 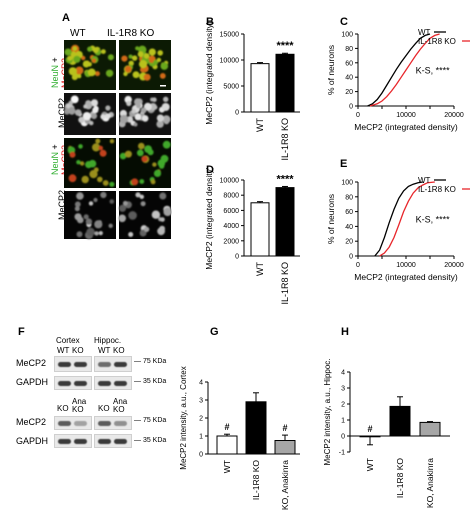 I want to click on x-axis-label: MeCP2 (integrated density), so click(x=406, y=127).